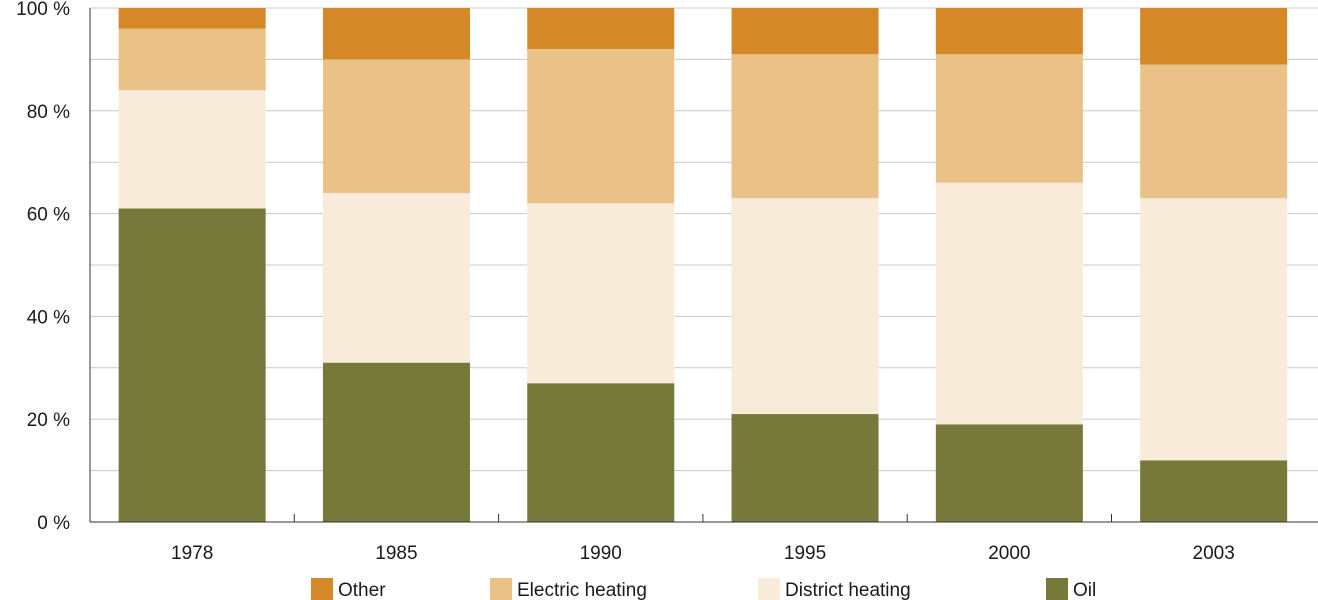  I want to click on x-tick-label: 1978, so click(192, 553).